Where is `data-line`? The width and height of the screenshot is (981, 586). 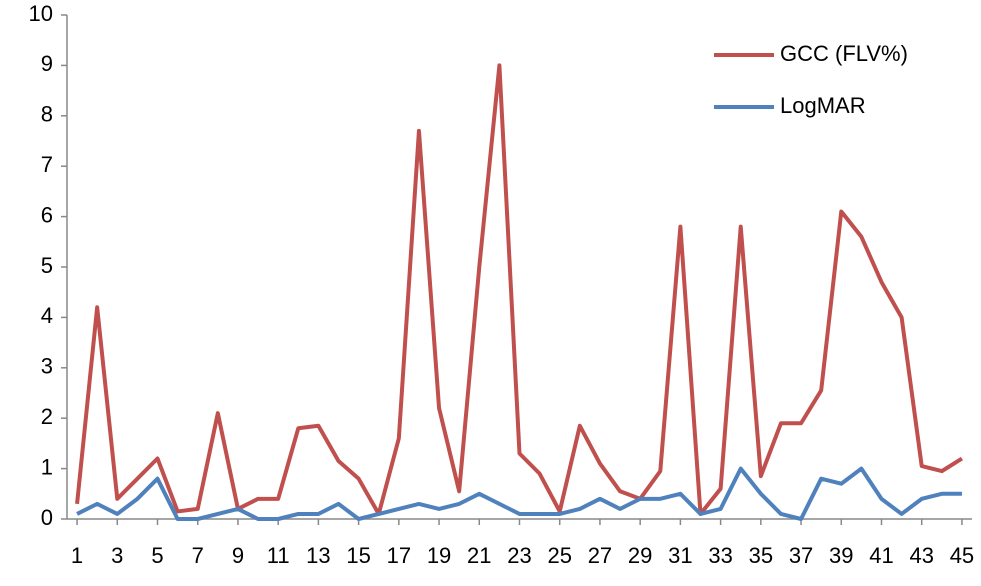
data-line is located at coordinates (519, 493).